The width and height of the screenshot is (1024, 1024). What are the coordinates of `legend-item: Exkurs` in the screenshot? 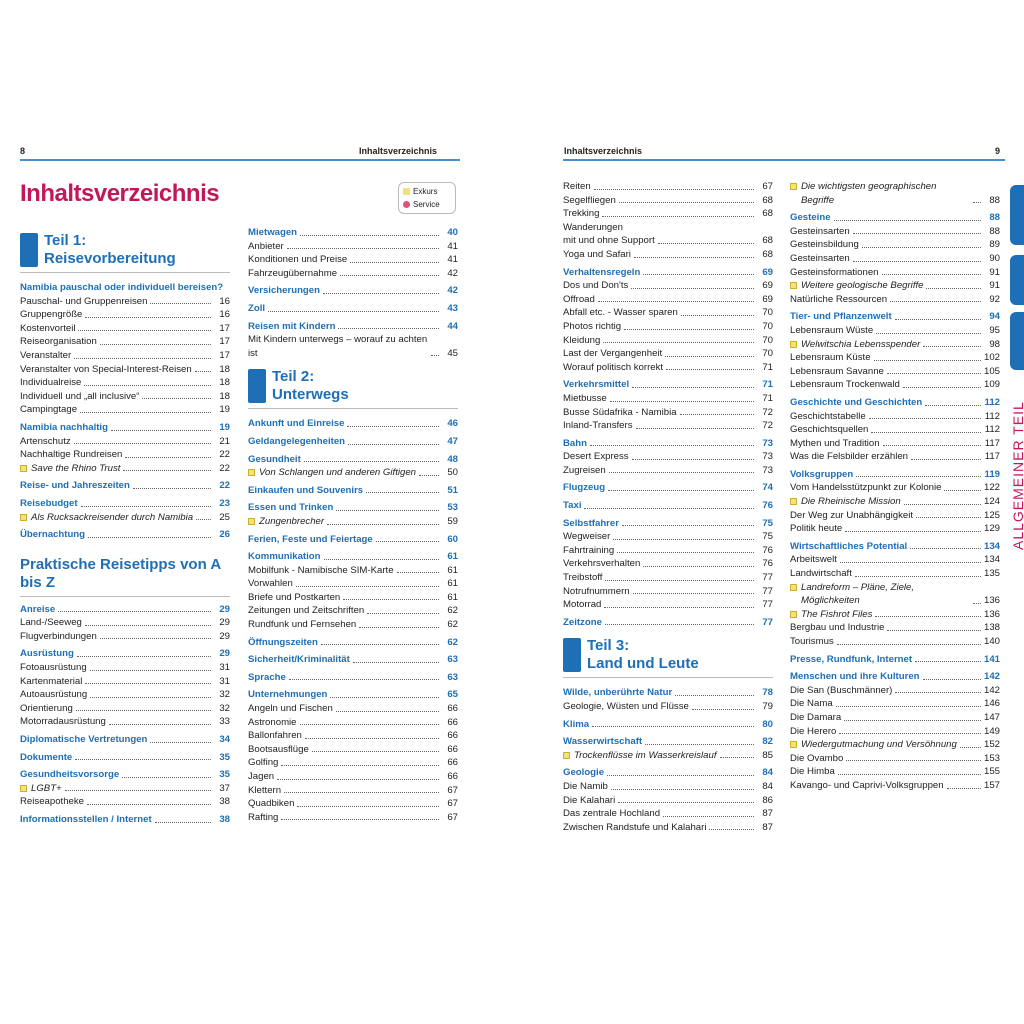 It's located at (427, 191).